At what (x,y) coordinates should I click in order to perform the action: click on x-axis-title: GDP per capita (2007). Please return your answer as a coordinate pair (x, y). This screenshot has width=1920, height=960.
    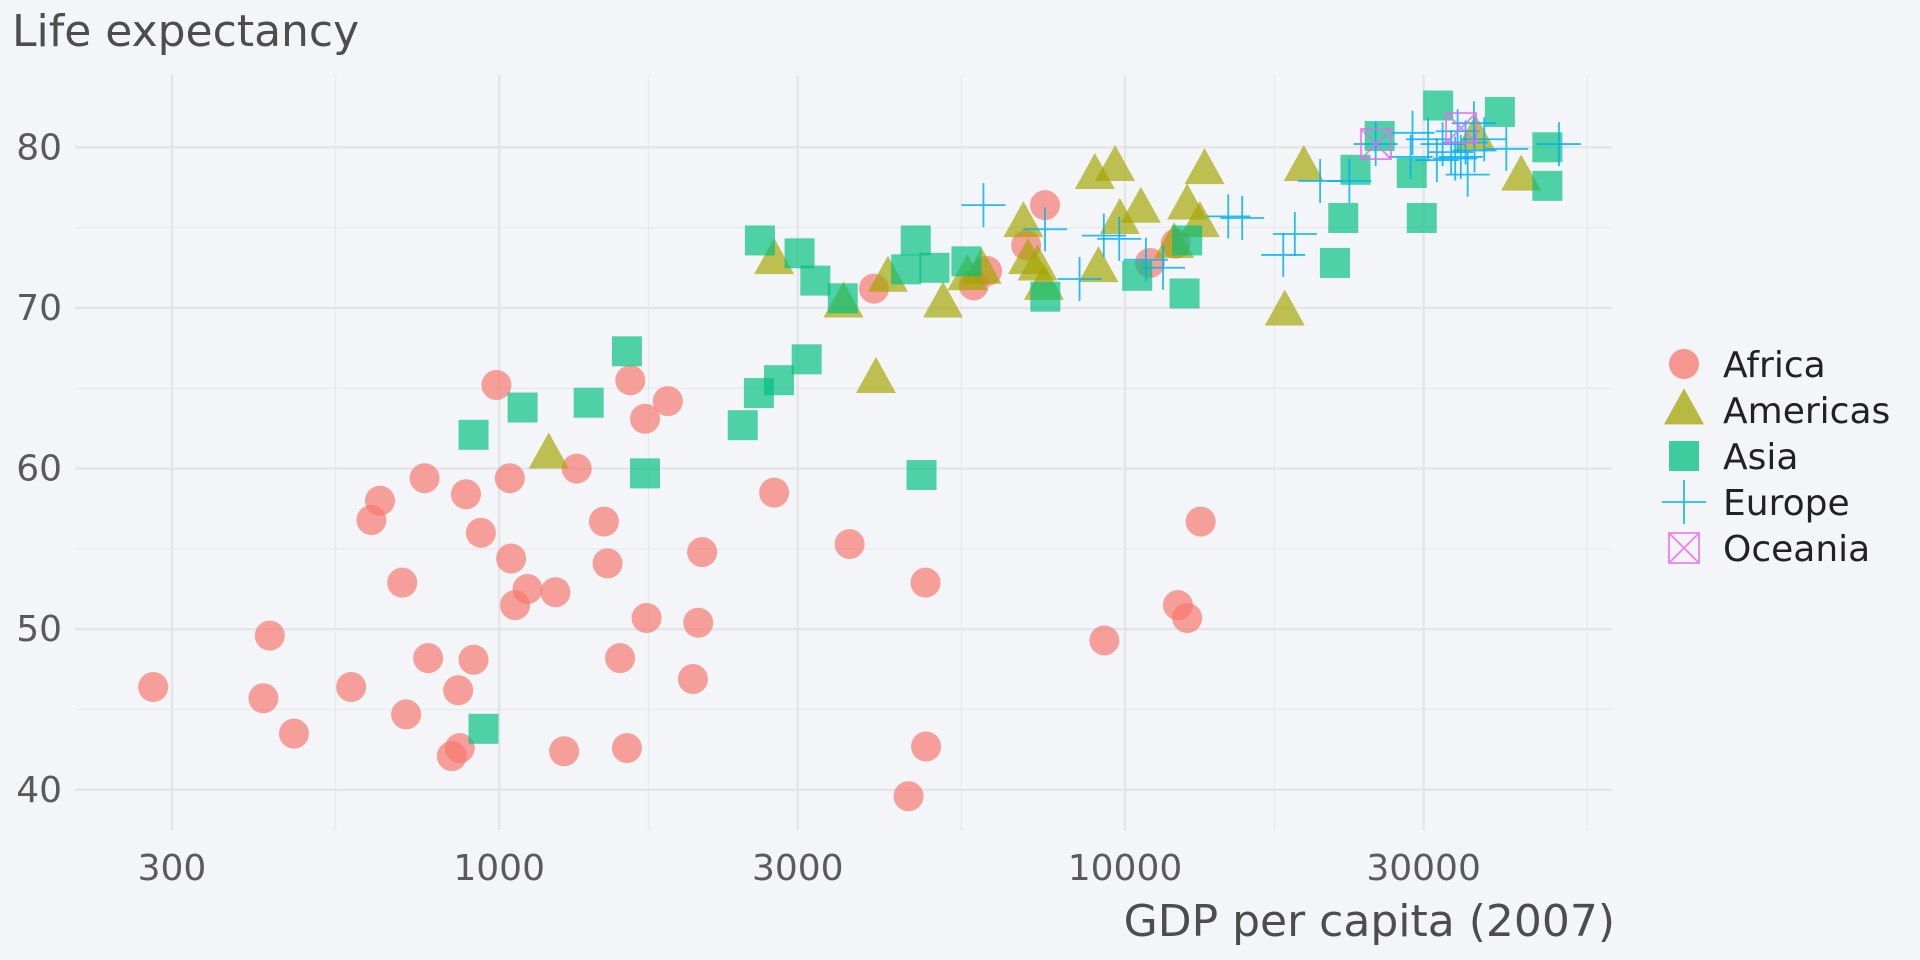
    Looking at the image, I should click on (1369, 921).